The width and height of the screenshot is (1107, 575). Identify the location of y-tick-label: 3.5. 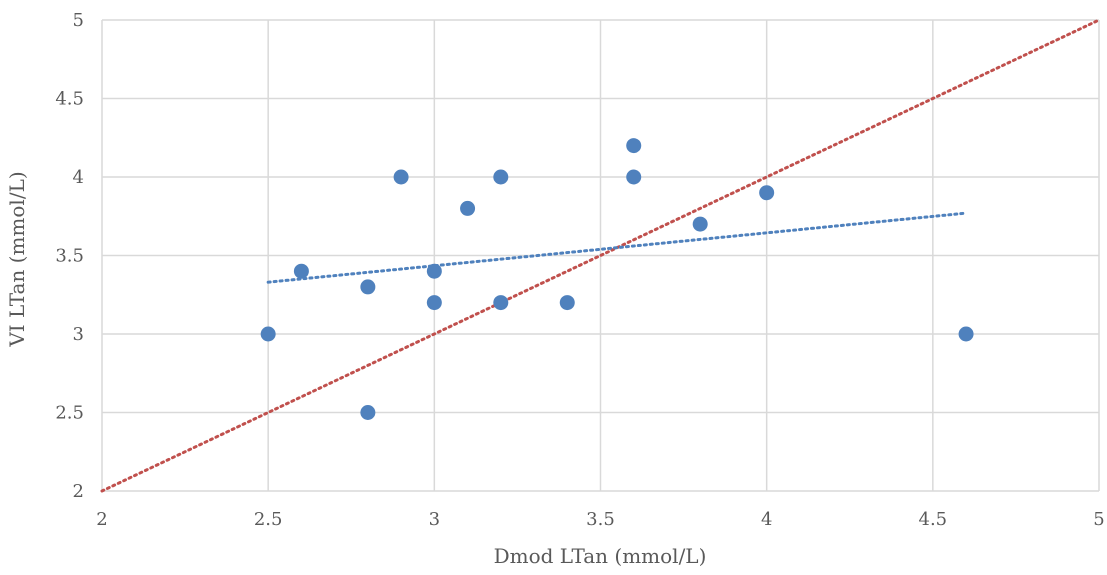
(69, 256).